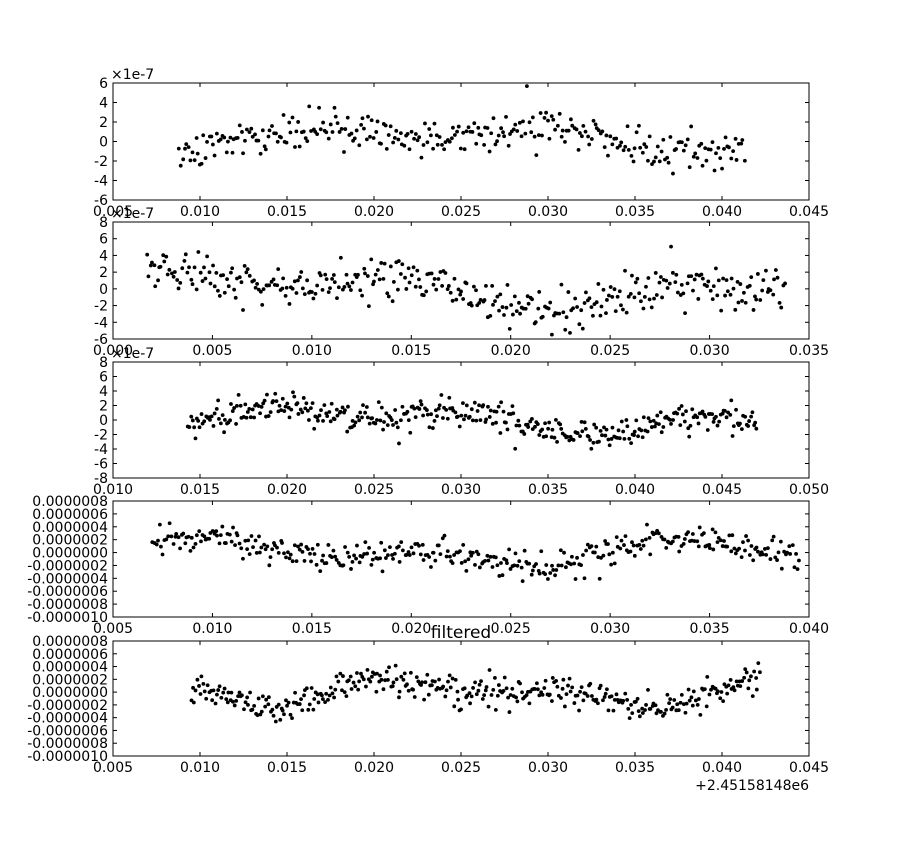 This screenshot has width=900, height=841. Describe the element at coordinates (461, 490) in the screenshot. I see `x-tick-label: 0.030` at that location.